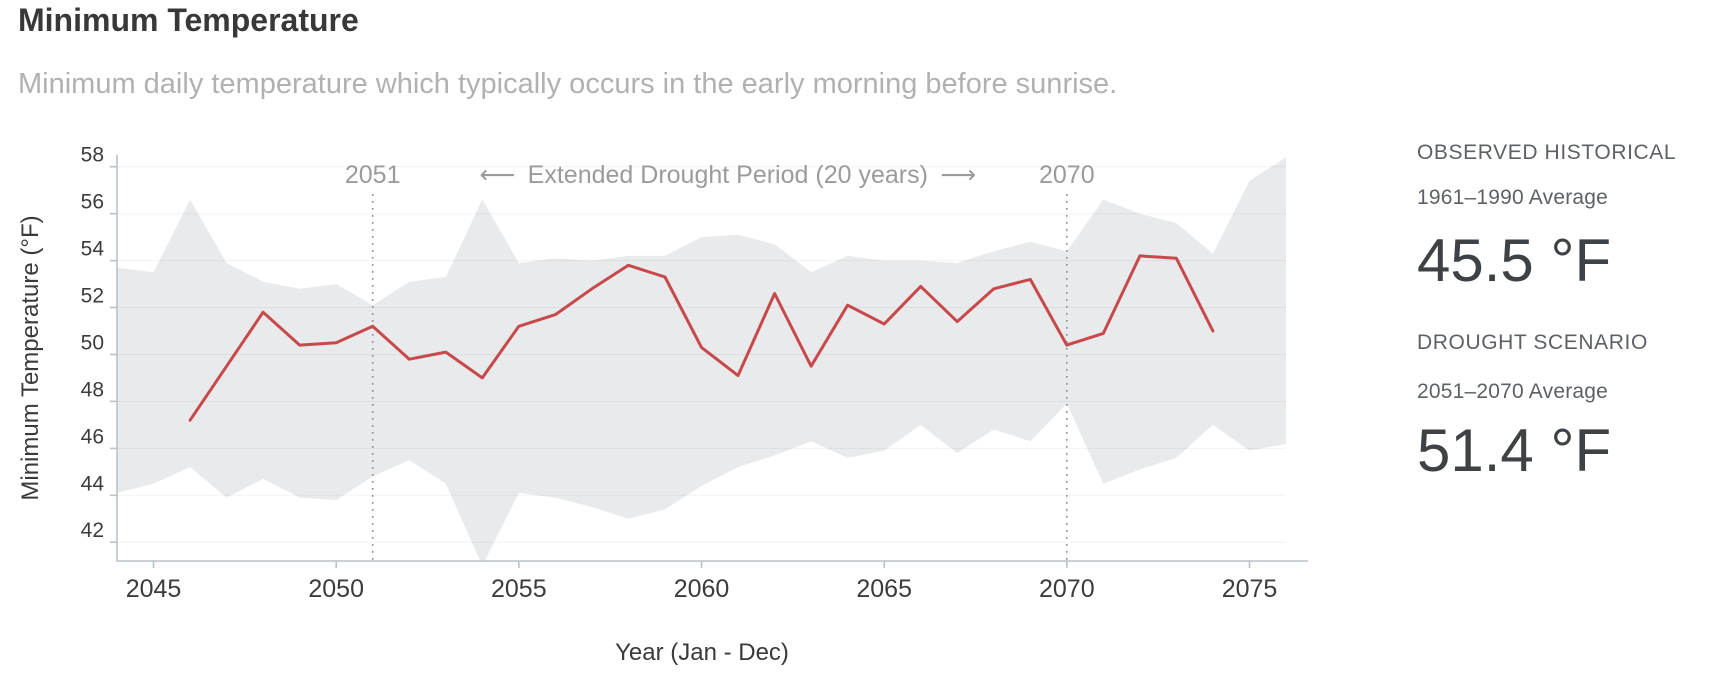  Describe the element at coordinates (92, 296) in the screenshot. I see `svg-text: 52` at that location.